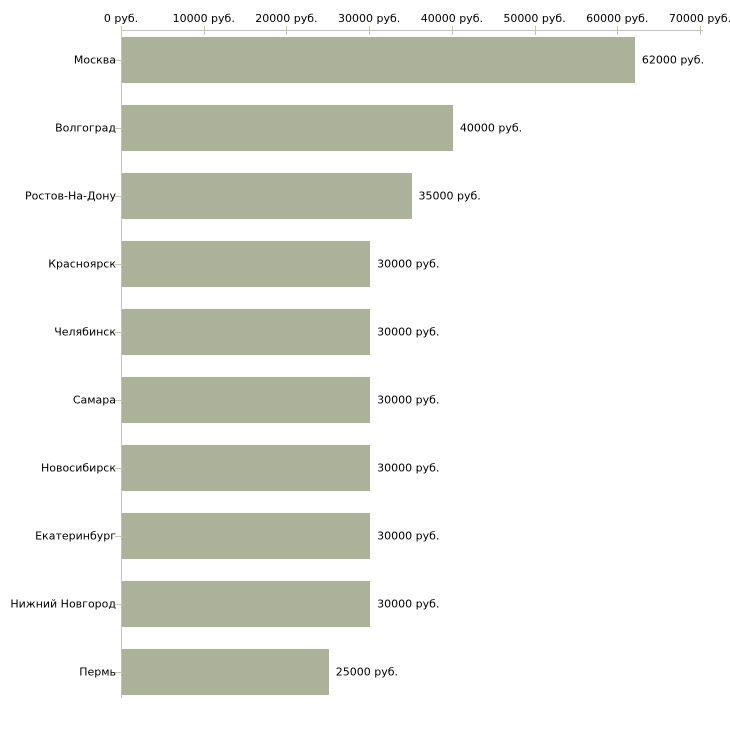 The image size is (730, 730). I want to click on category-label: Нижний Новгород, so click(63, 604).